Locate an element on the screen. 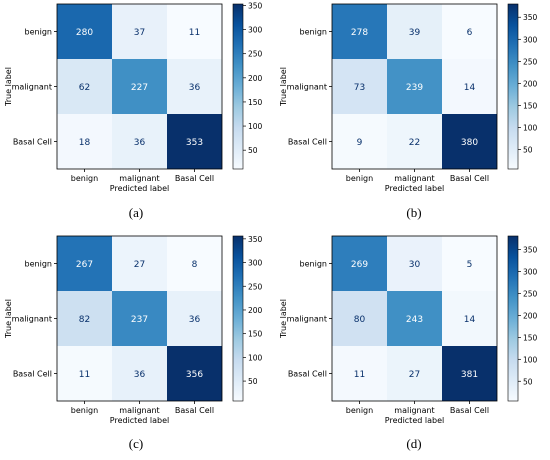 This screenshot has height=460, width=550. matrix-cell-value: 280 is located at coordinates (84, 33).